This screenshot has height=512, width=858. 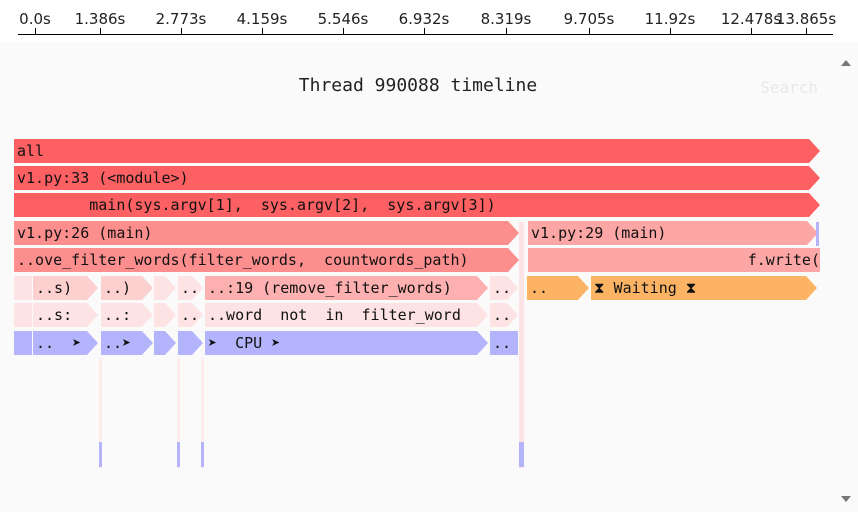 I want to click on frame-all: all, so click(x=417, y=151).